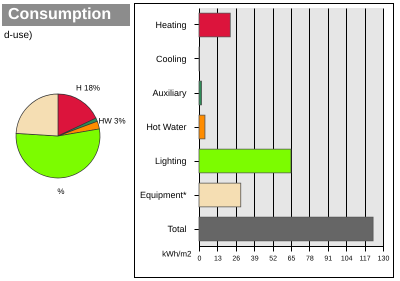  Describe the element at coordinates (66, 15) in the screenshot. I see `chart-title: Consumption` at that location.